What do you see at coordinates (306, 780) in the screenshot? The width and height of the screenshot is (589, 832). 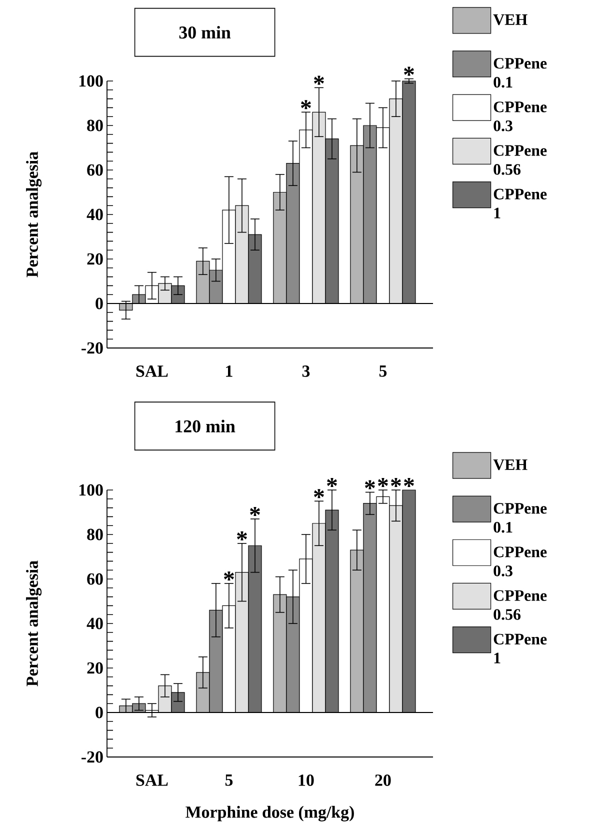 I see `x-tick-label: 10` at bounding box center [306, 780].